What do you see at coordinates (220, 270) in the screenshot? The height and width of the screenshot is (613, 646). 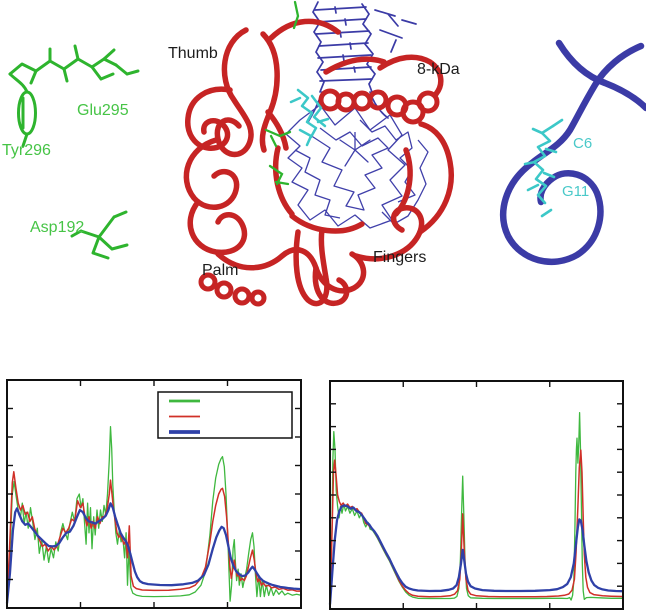 I see `palm-label: Palm` at bounding box center [220, 270].